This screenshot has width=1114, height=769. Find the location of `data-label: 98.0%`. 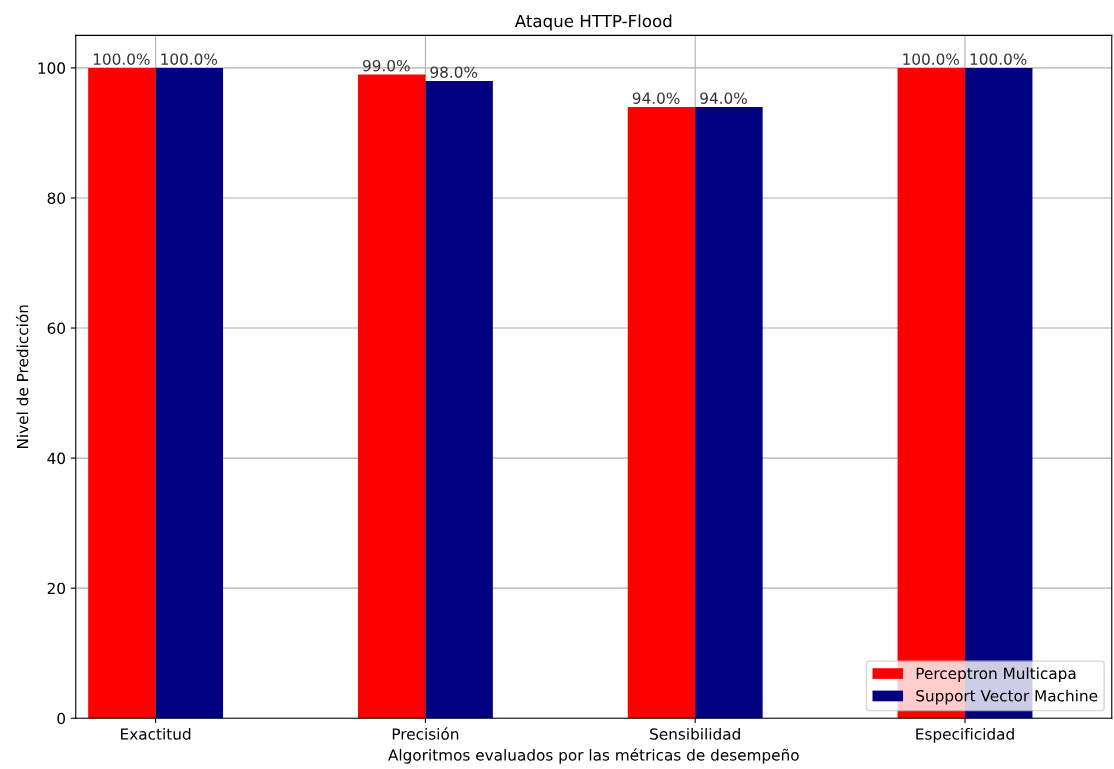

data-label: 98.0% is located at coordinates (454, 72).